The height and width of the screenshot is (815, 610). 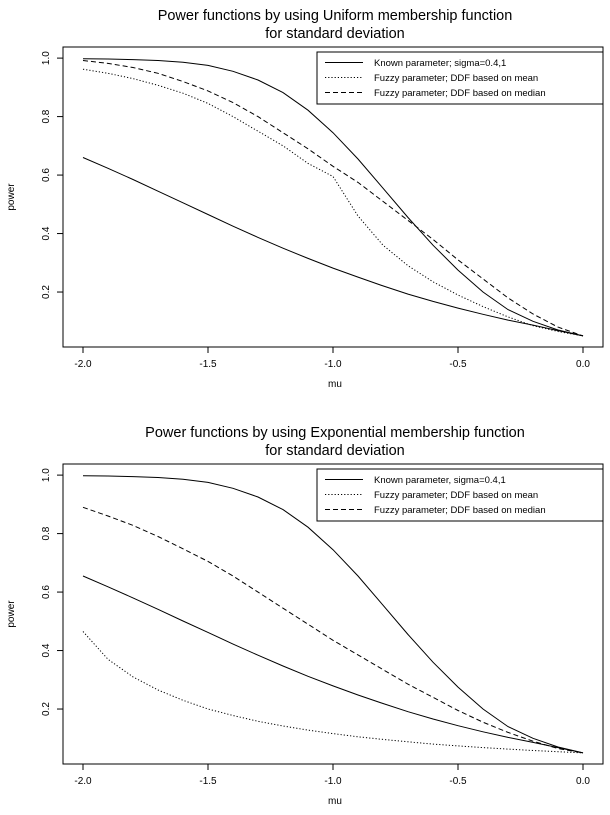 I want to click on legend-label-known: Known parameter, sigma=0.4,1, so click(x=440, y=480).